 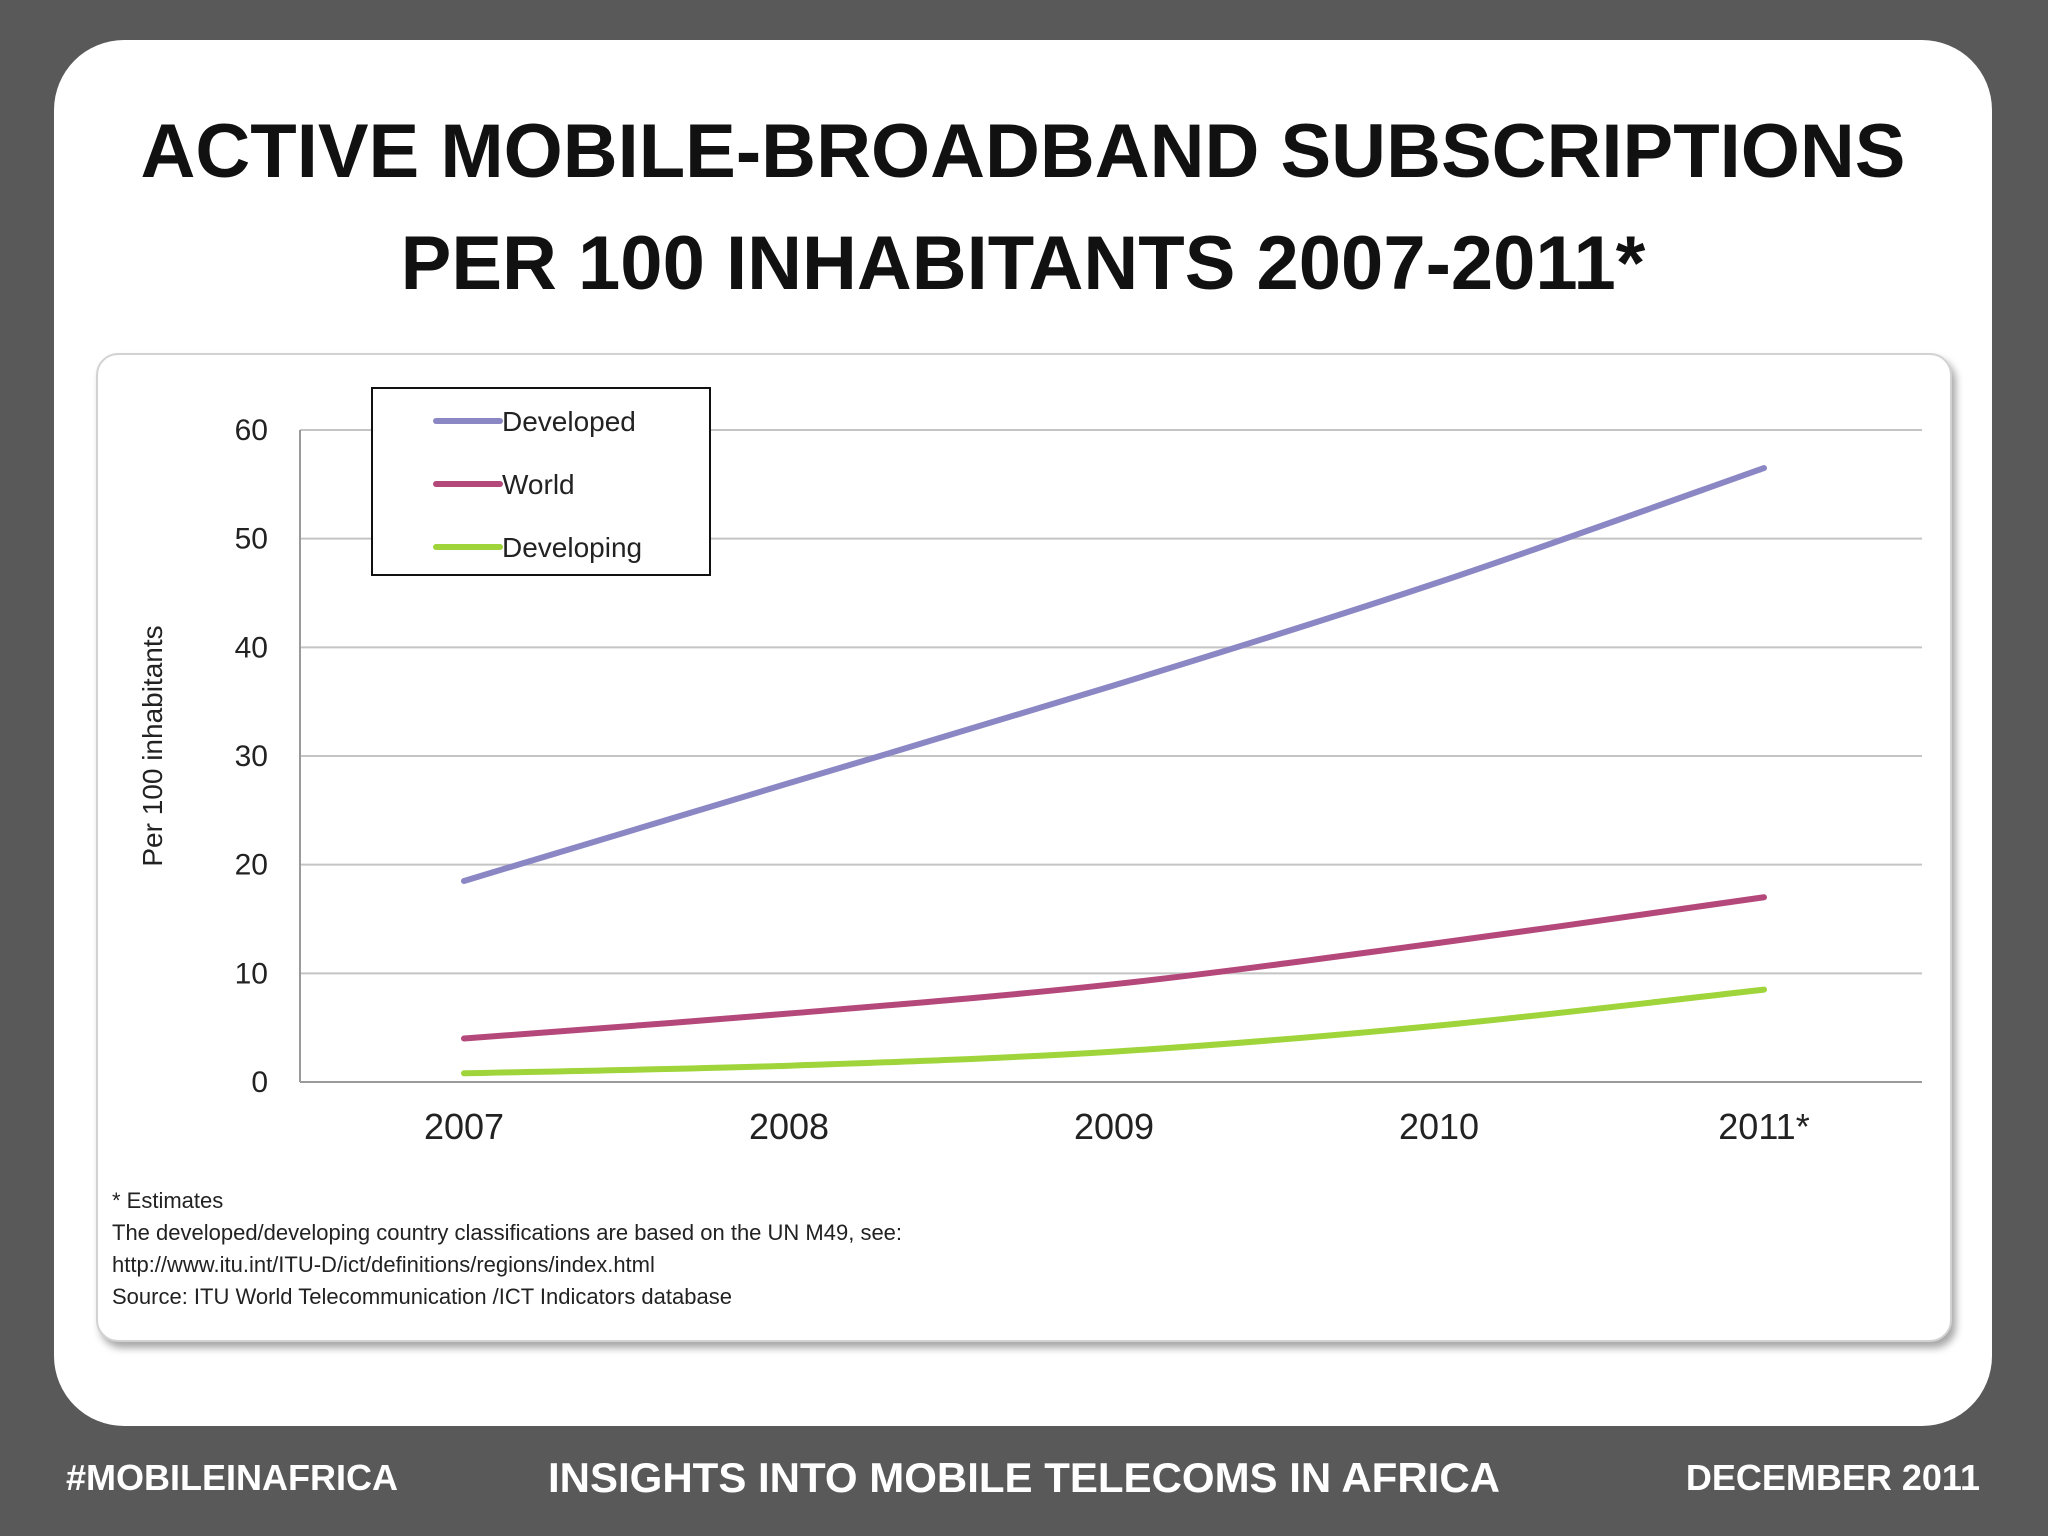 I want to click on x-tick-label: 2011*, so click(x=1763, y=1126).